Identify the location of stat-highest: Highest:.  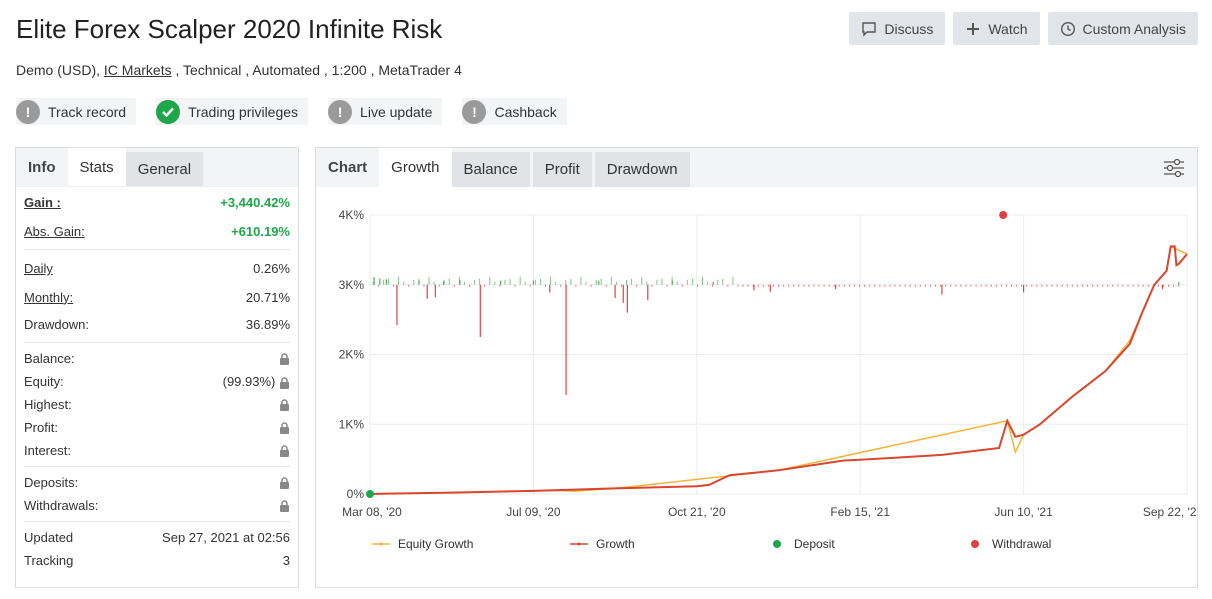
(157, 404).